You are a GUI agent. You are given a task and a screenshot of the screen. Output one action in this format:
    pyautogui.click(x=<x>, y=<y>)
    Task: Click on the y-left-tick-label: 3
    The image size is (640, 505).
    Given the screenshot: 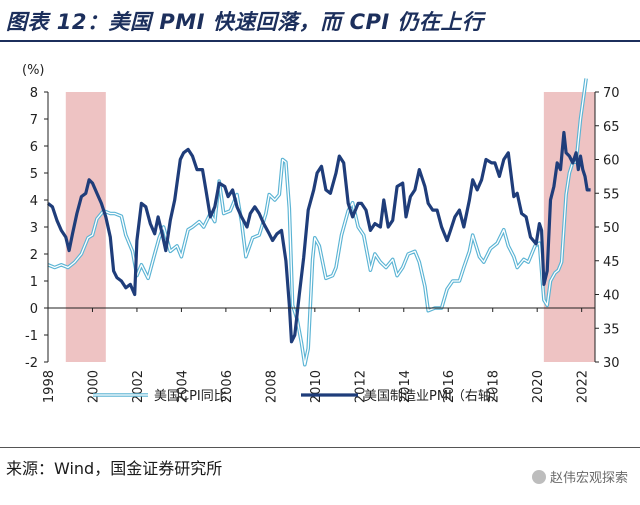 What is the action you would take?
    pyautogui.click(x=34, y=228)
    